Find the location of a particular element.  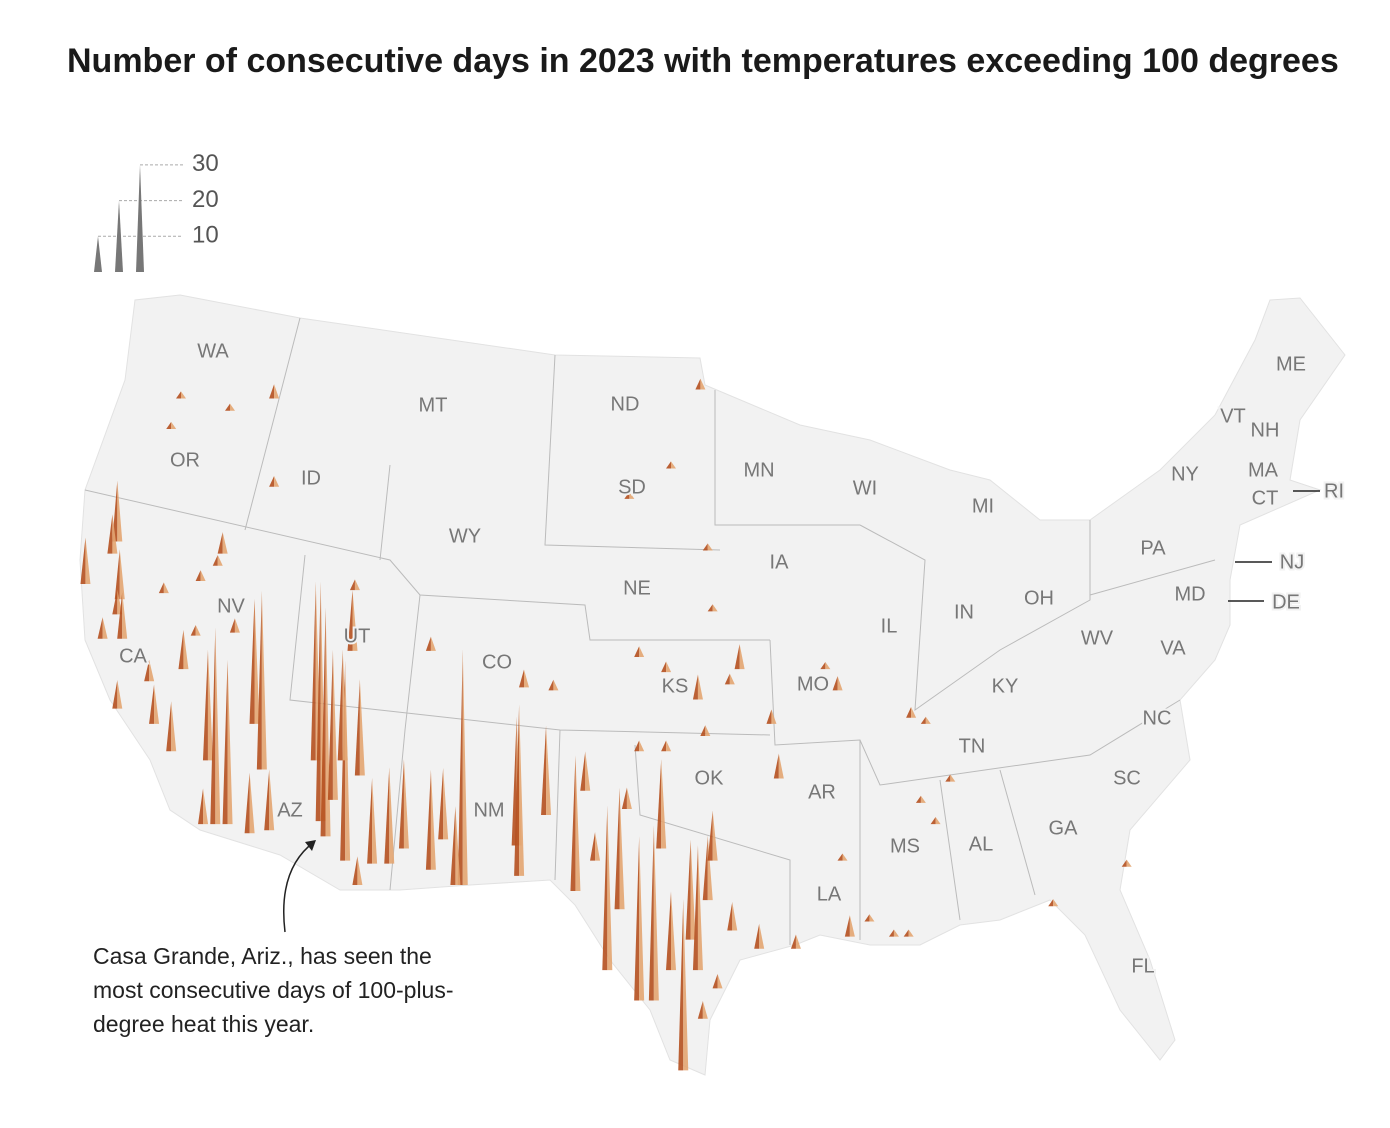

leaders is located at coordinates (1274, 546).